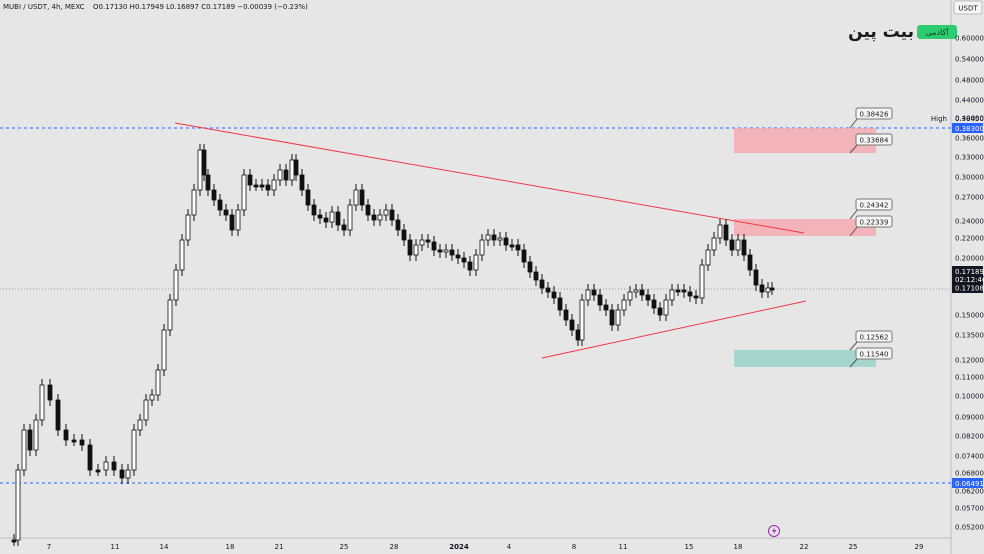  Describe the element at coordinates (485, 547) in the screenshot. I see `x-axis: 7 11 14 18 21 25 28 2024 4 8 11 15 18 22 25 29` at that location.